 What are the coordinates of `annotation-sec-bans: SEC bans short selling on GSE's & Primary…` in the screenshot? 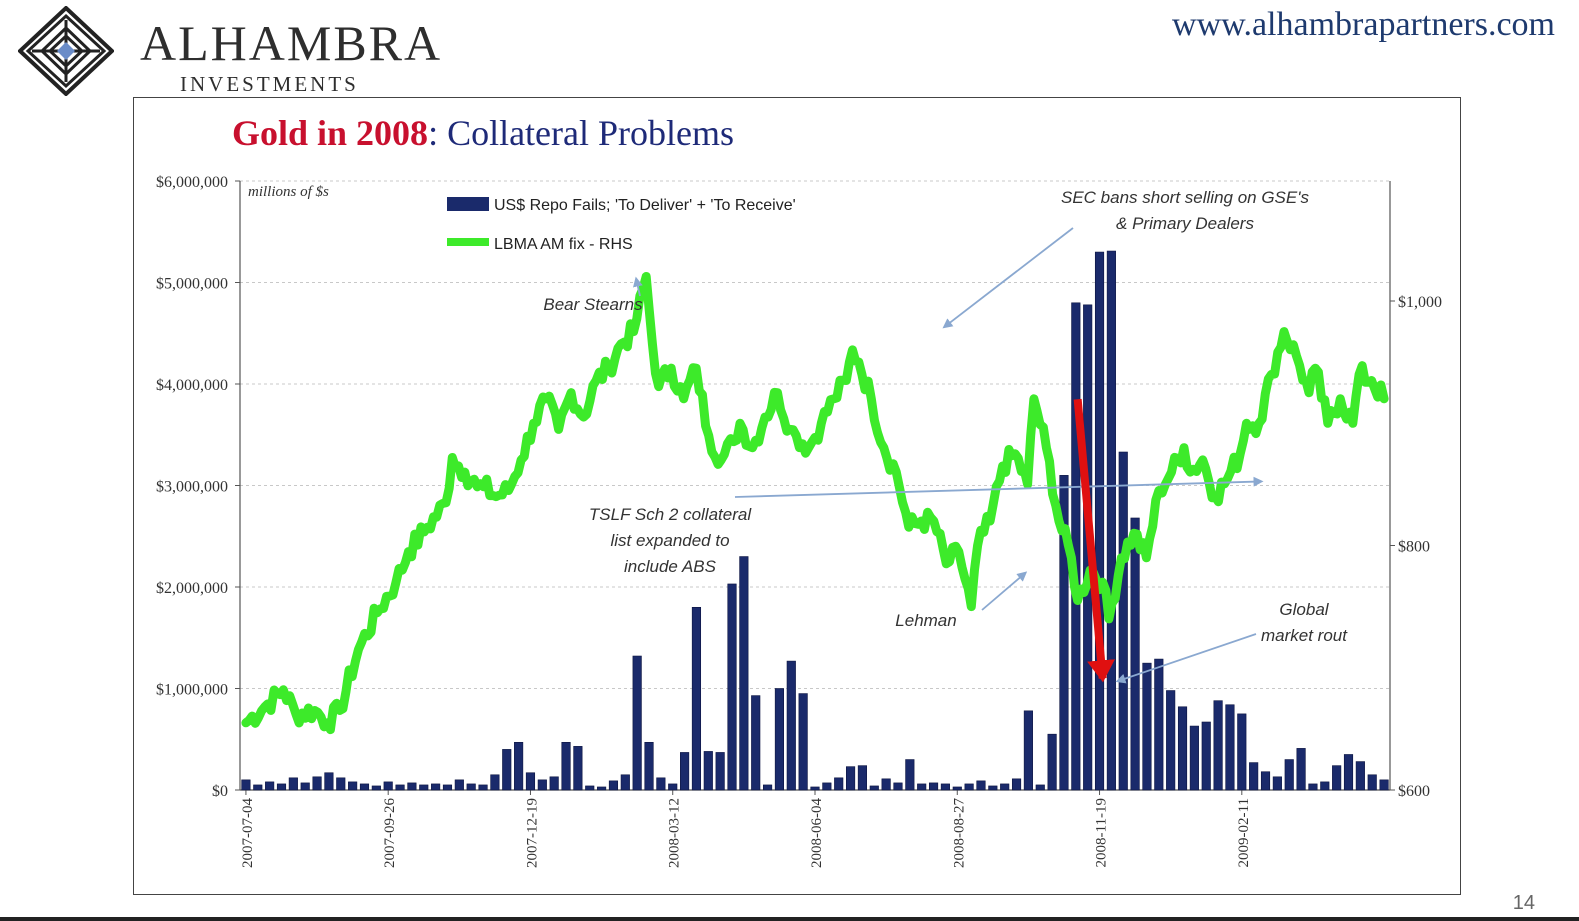 It's located at (1185, 210).